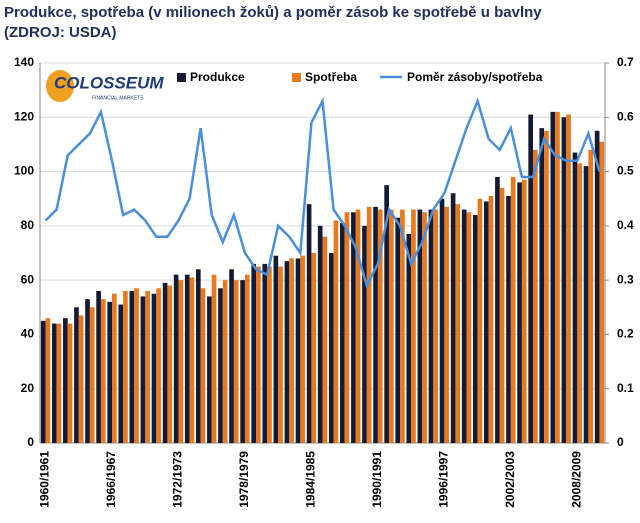  Describe the element at coordinates (28, 225) in the screenshot. I see `y-tick-label: 80` at that location.